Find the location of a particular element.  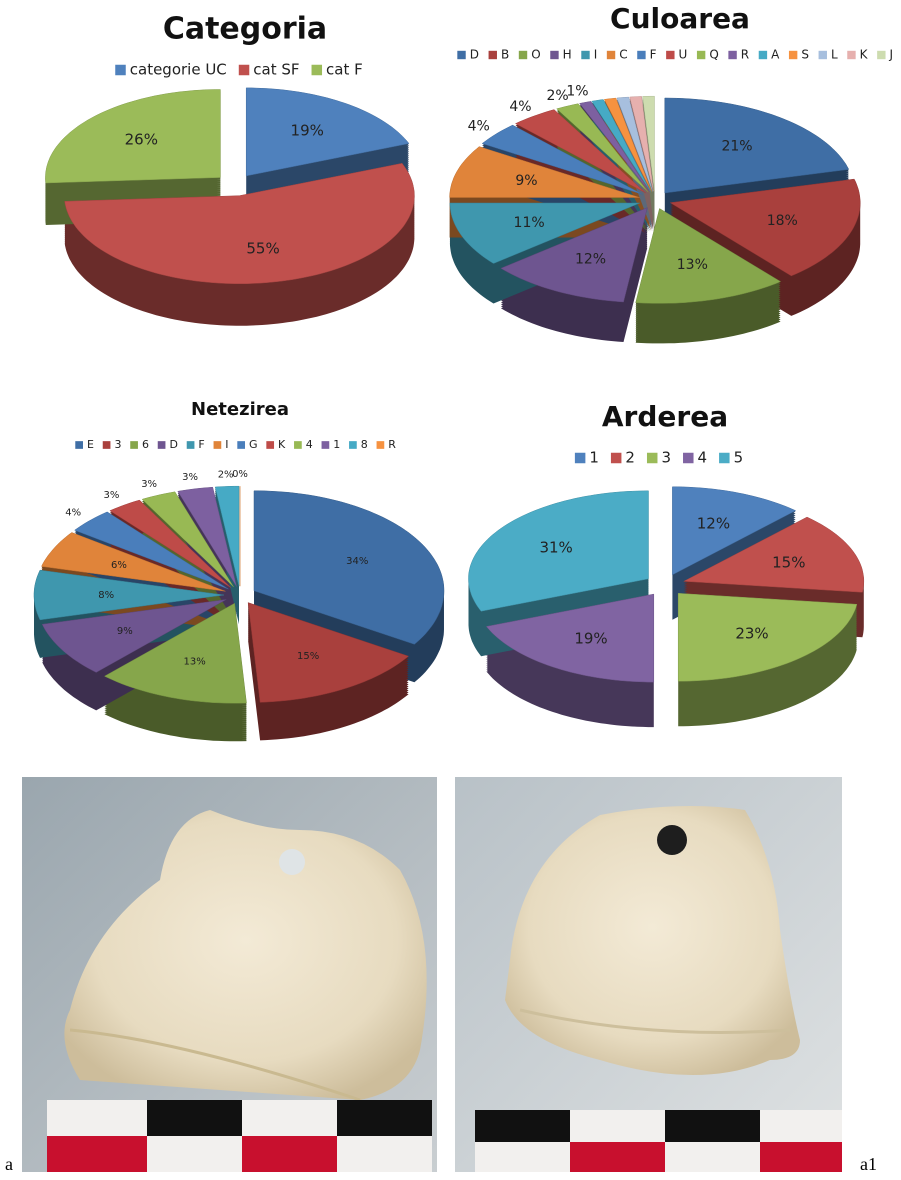

legend-label: 8 is located at coordinates (364, 444).